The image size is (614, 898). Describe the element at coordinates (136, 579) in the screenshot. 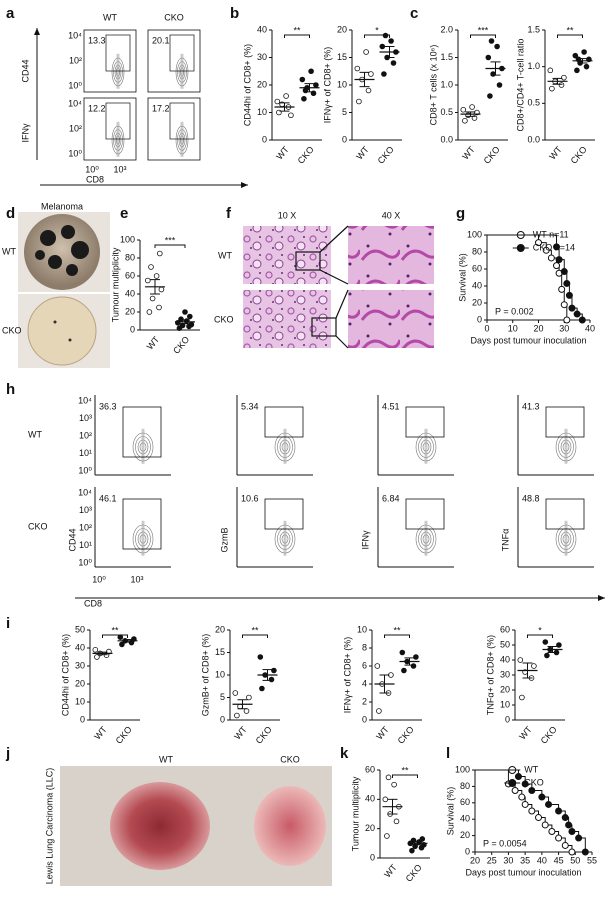

I see `x-tick-label: 10³` at that location.